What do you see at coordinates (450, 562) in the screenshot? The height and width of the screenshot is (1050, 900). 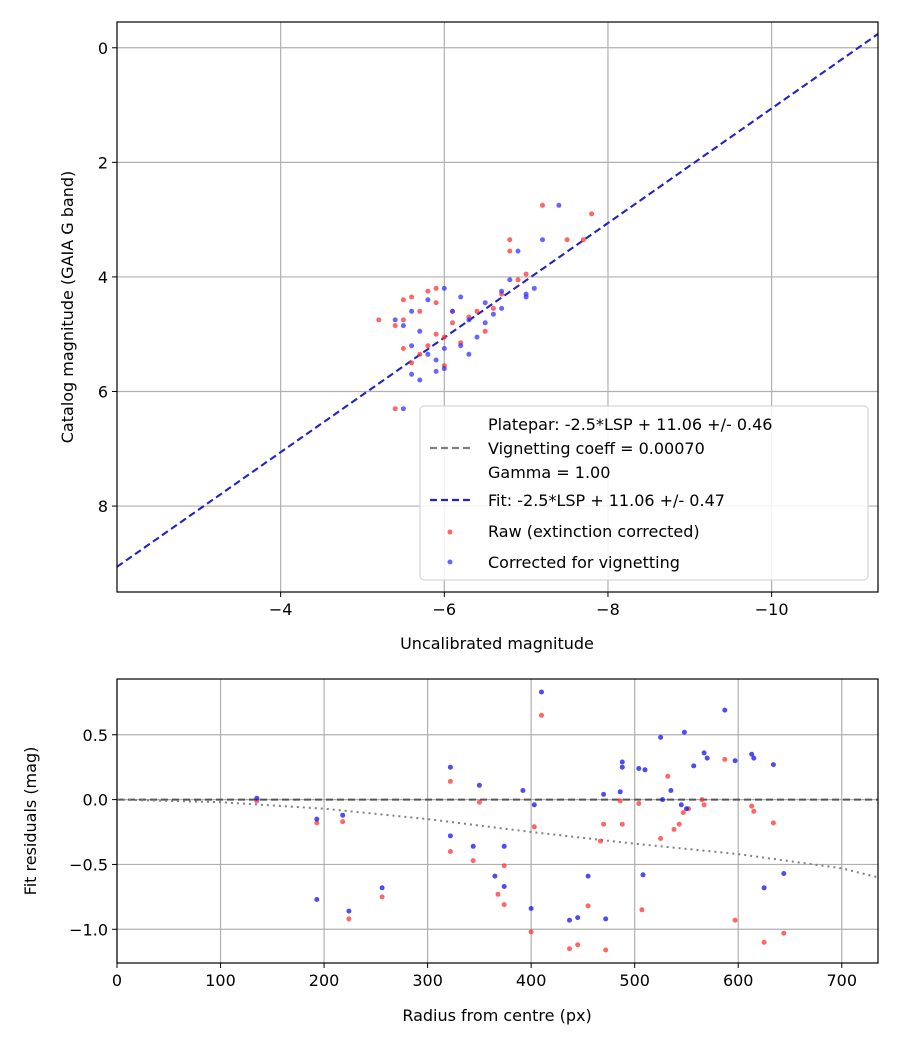 I see `legend-corrected-marker` at bounding box center [450, 562].